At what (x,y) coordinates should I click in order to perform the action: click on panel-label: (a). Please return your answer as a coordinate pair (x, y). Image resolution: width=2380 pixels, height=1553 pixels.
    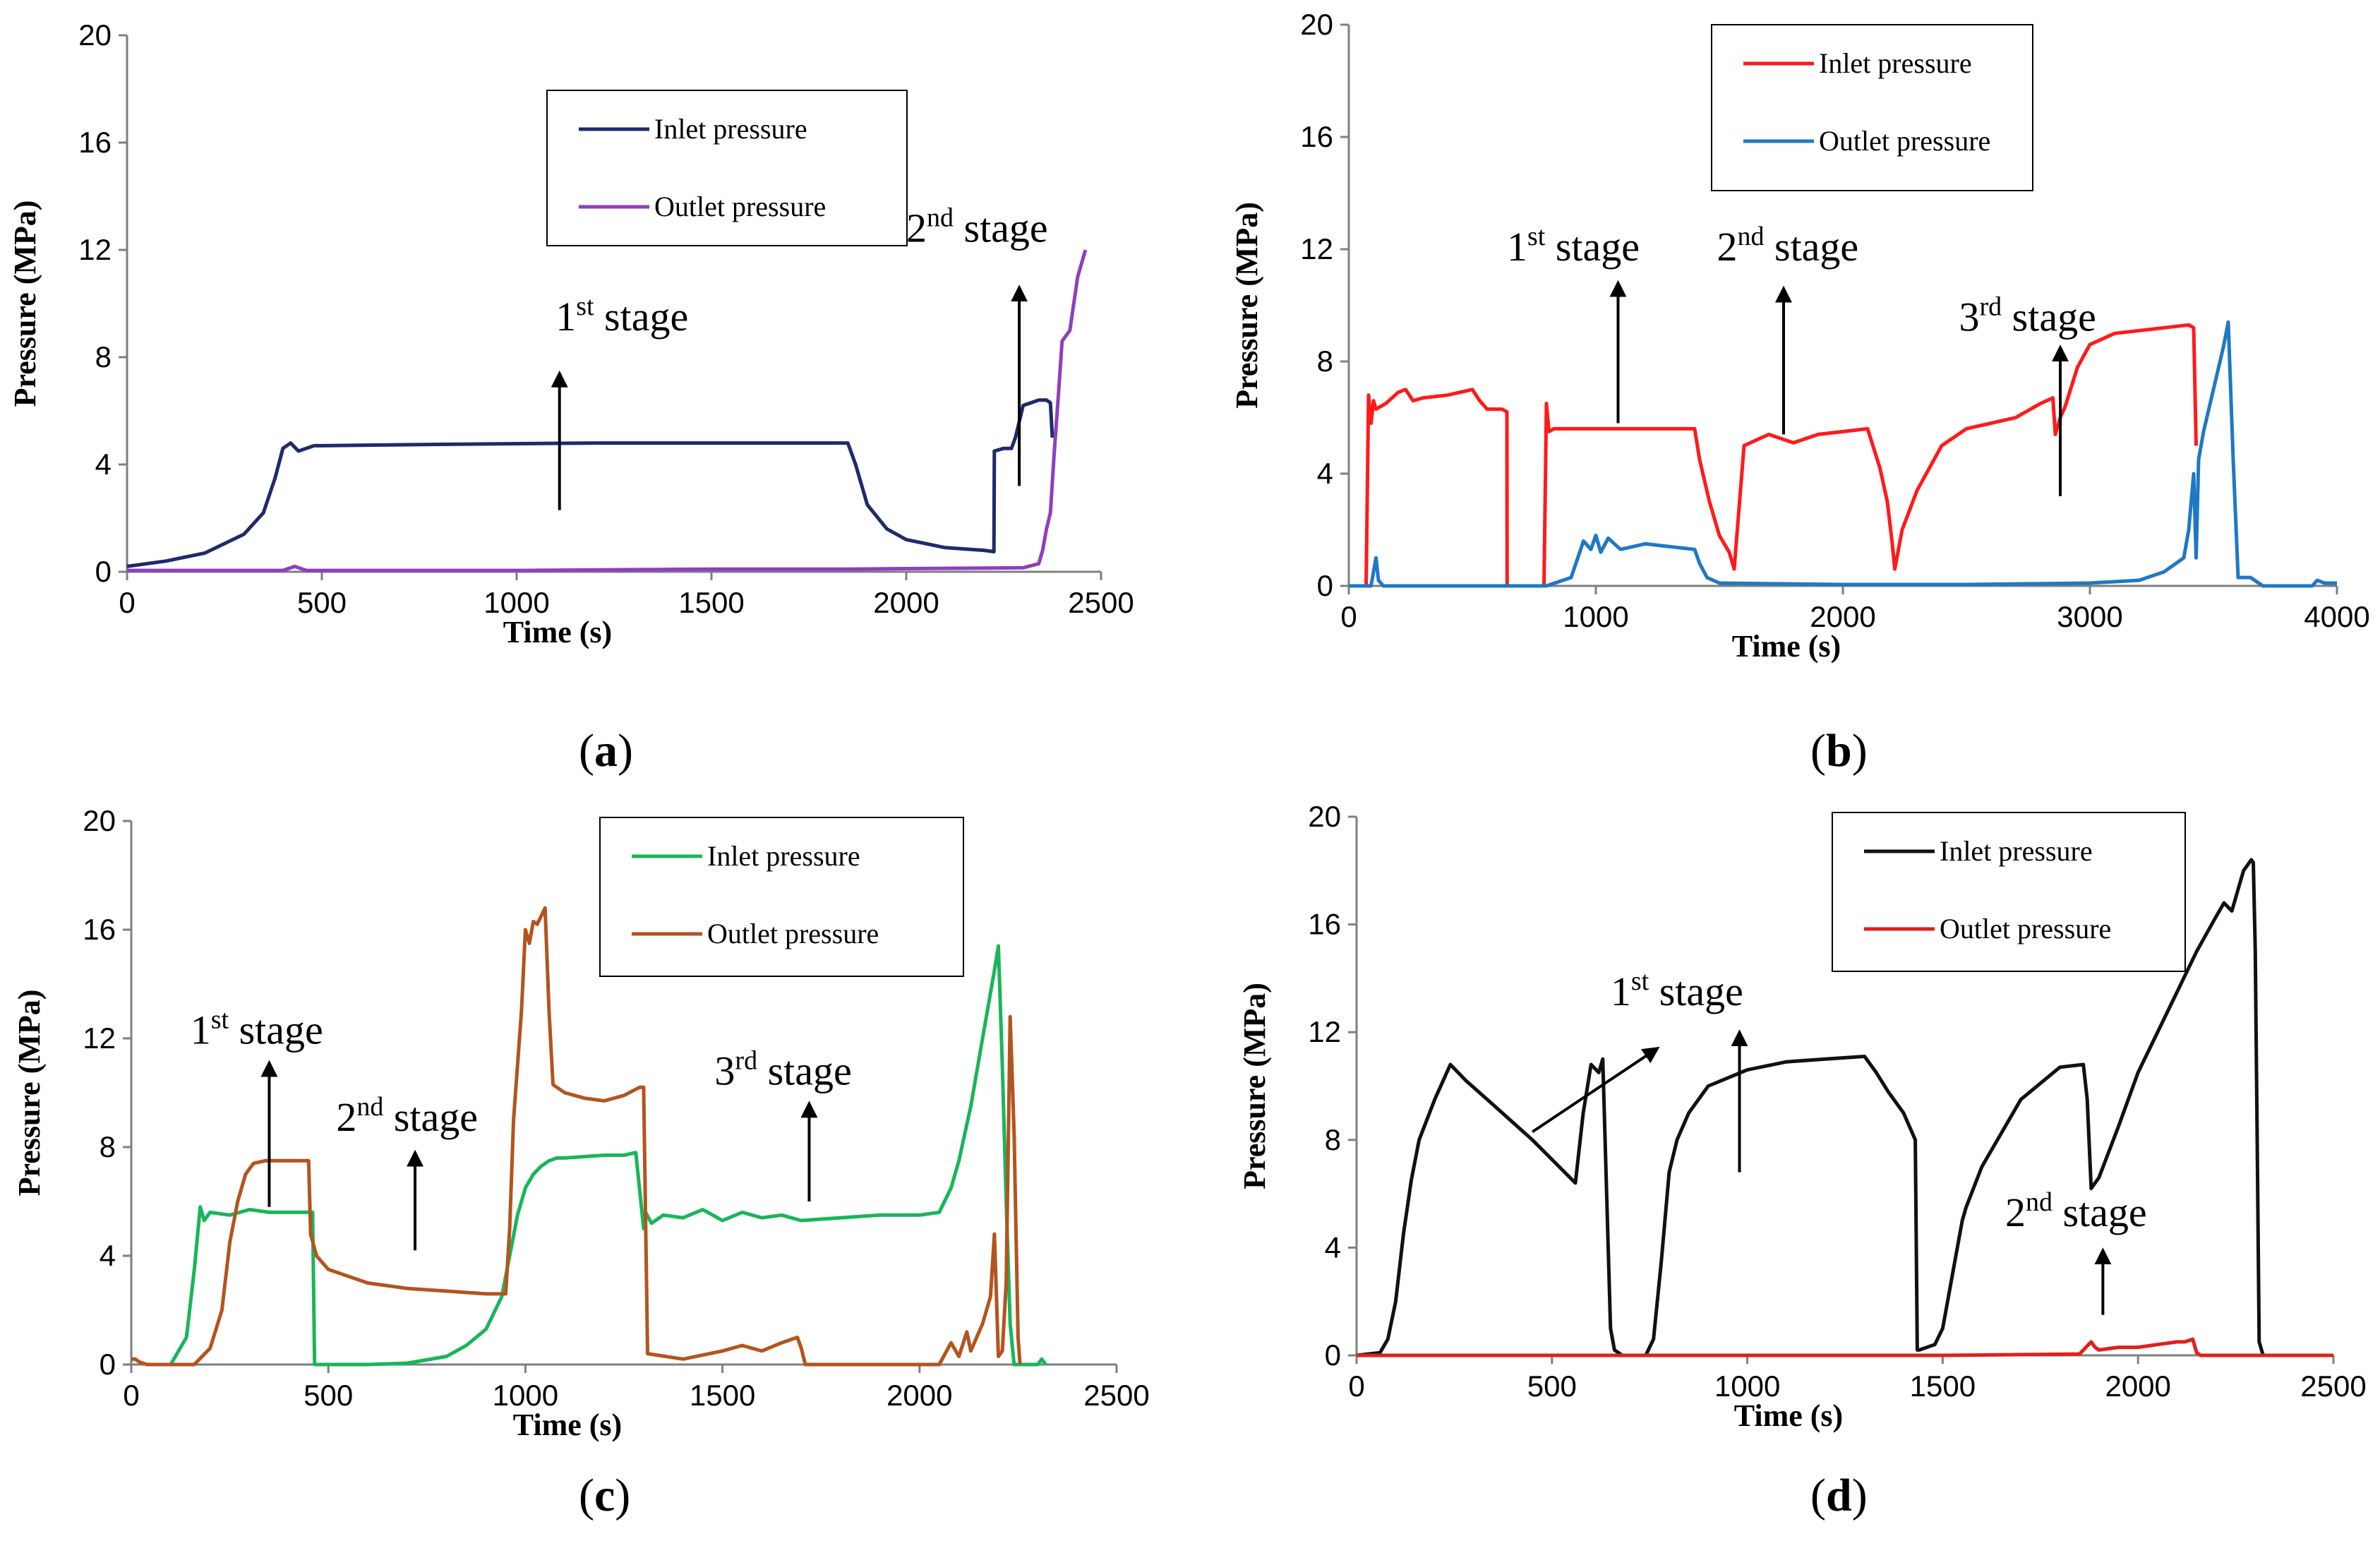
    Looking at the image, I should click on (606, 751).